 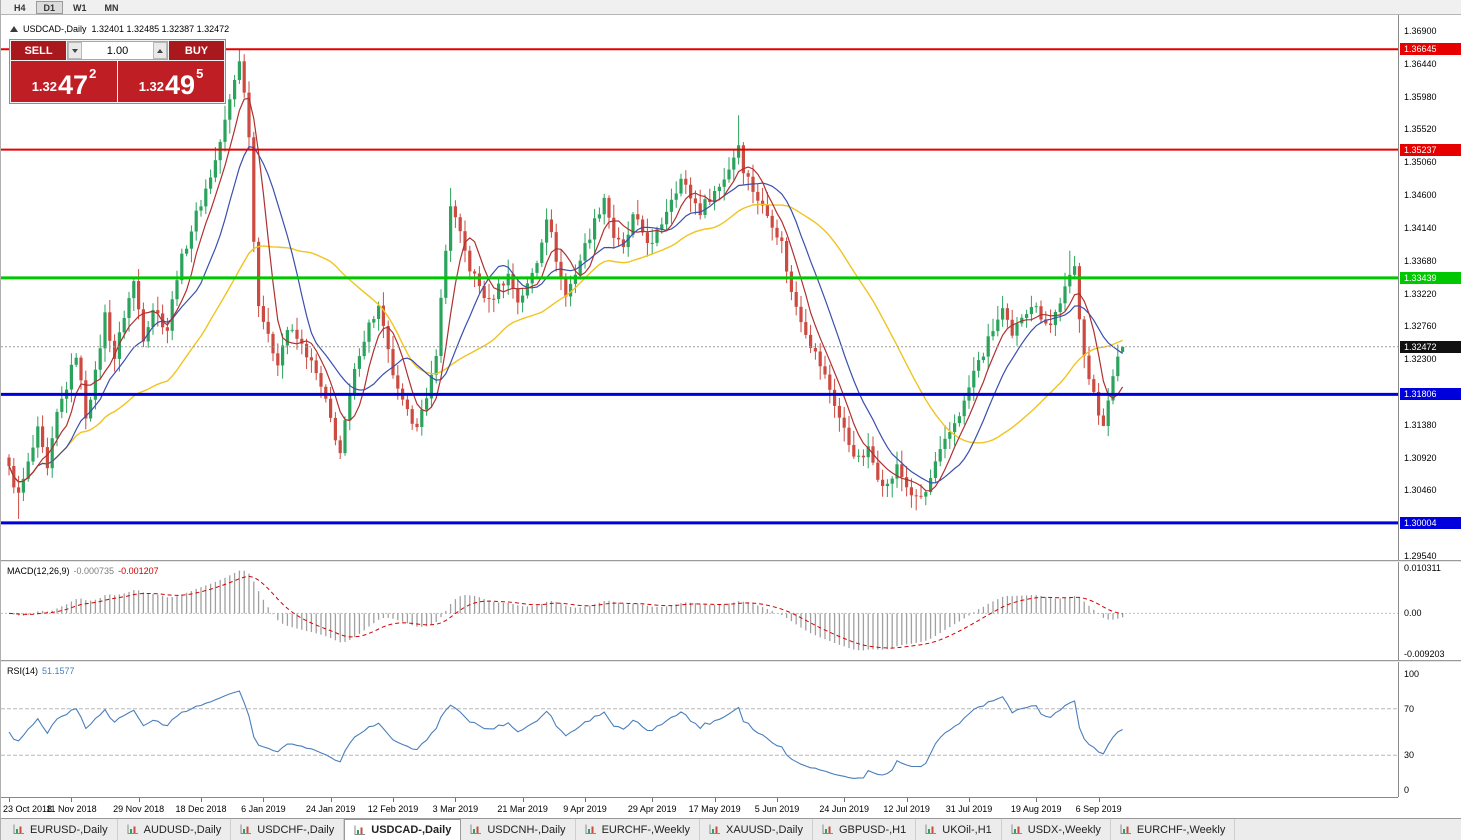 I want to click on volume-input: 1.00, so click(x=117, y=50).